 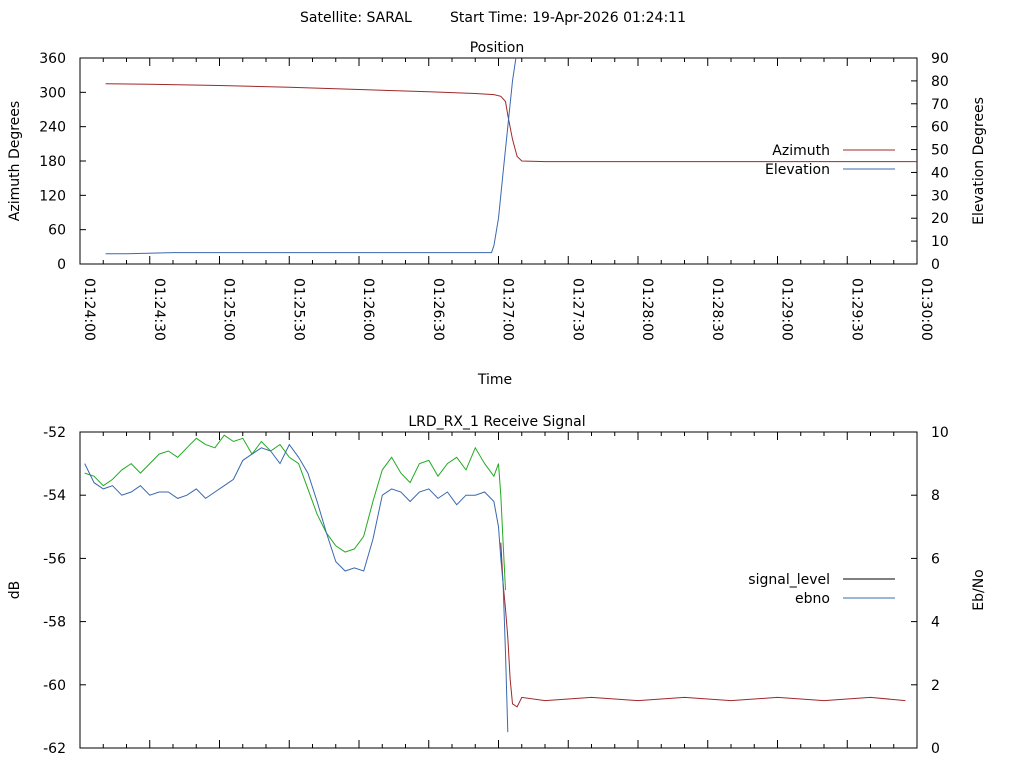 I want to click on y2-tick-label: 8, so click(x=935, y=496).